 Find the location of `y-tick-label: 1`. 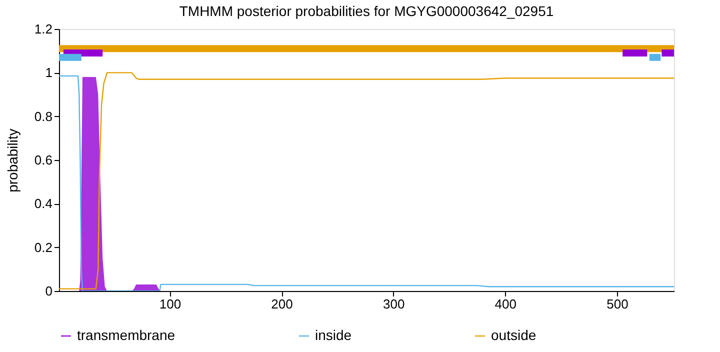

y-tick-label: 1 is located at coordinates (48, 72).